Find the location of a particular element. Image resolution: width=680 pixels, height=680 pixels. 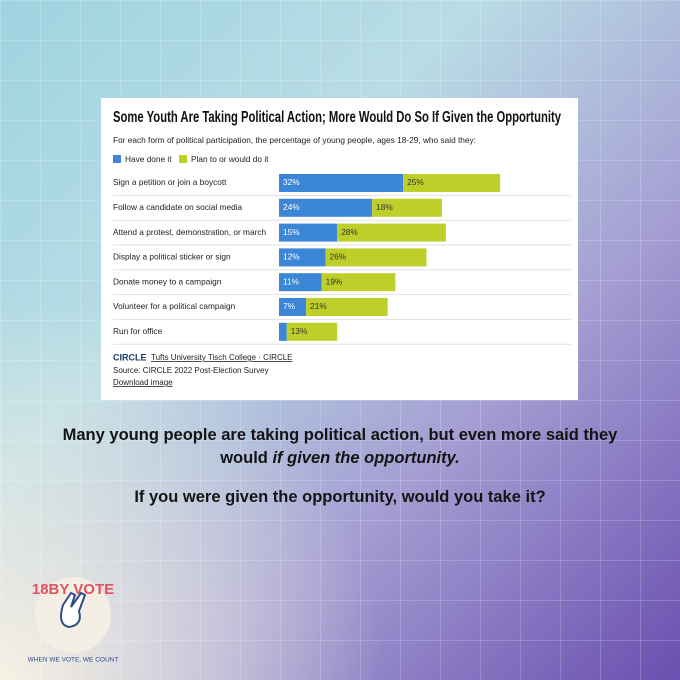

value-label: 21% is located at coordinates (318, 306).